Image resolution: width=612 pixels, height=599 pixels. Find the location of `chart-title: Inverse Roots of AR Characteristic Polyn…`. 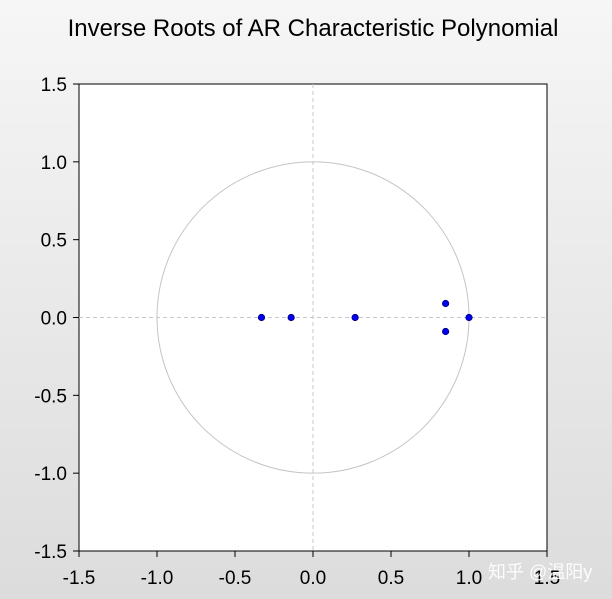

chart-title: Inverse Roots of AR Characteristic Polyn… is located at coordinates (313, 28).